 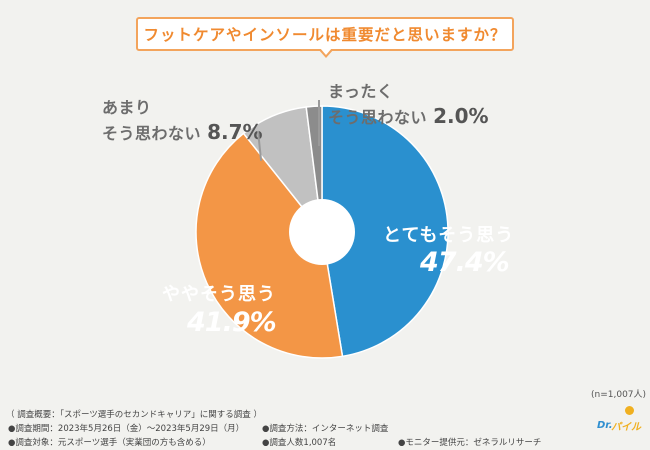 I want to click on slice-pct-not-at-all: 2.0%, so click(x=461, y=116).